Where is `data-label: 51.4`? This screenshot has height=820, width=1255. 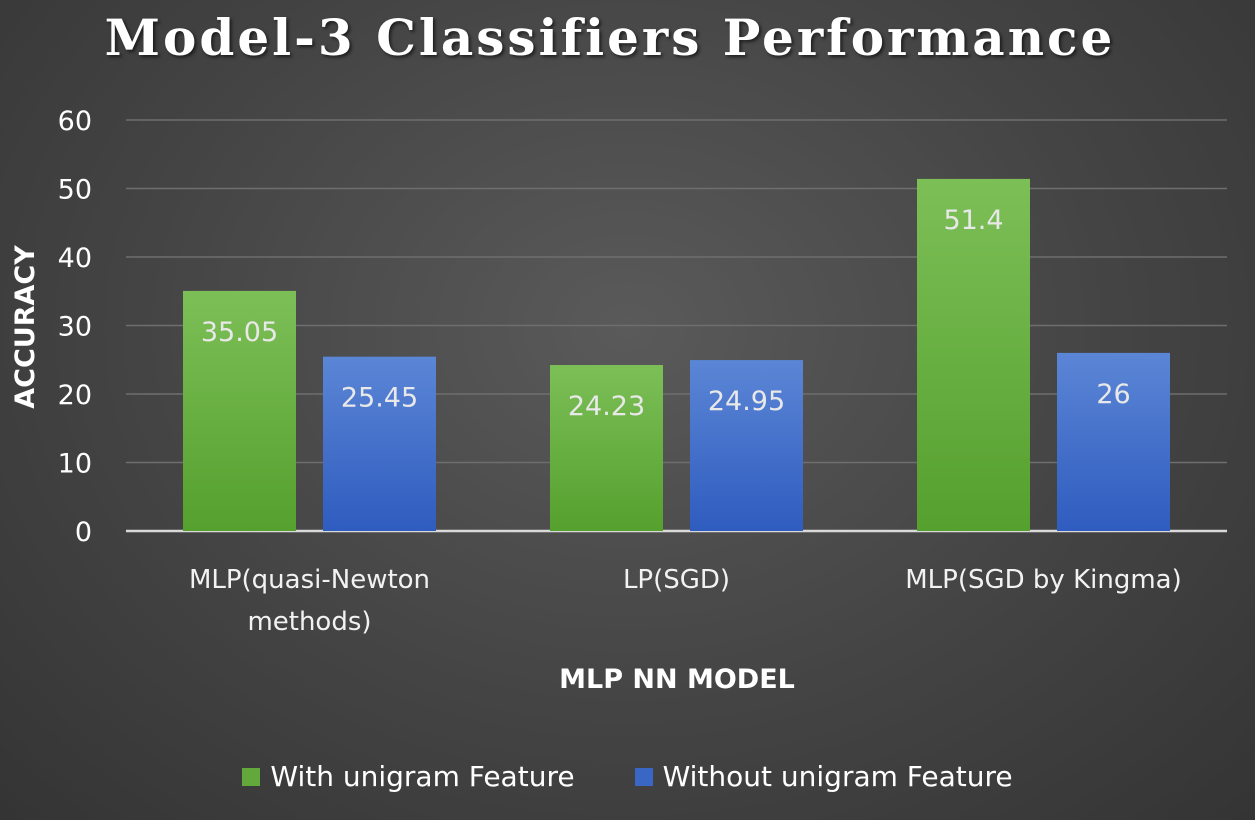 data-label: 51.4 is located at coordinates (973, 220).